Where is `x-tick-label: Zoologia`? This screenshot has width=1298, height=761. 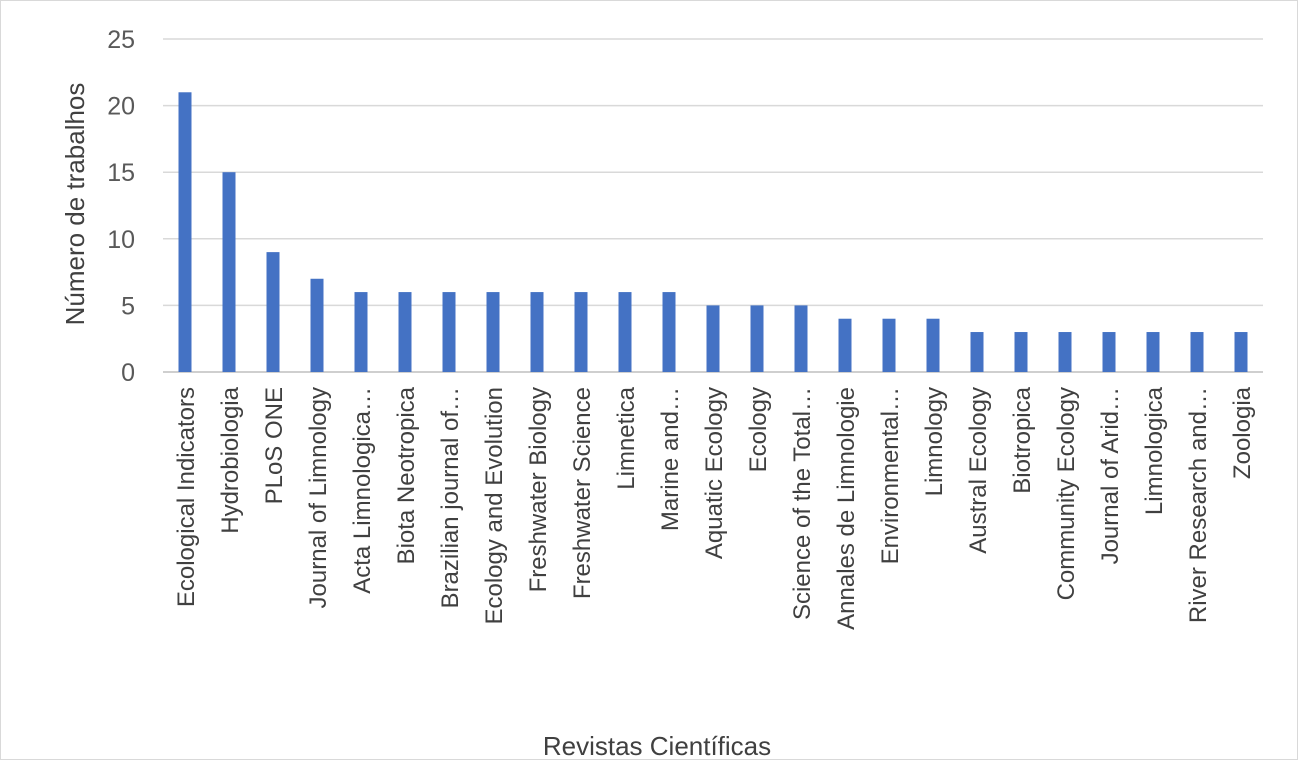 x-tick-label: Zoologia is located at coordinates (1242, 432).